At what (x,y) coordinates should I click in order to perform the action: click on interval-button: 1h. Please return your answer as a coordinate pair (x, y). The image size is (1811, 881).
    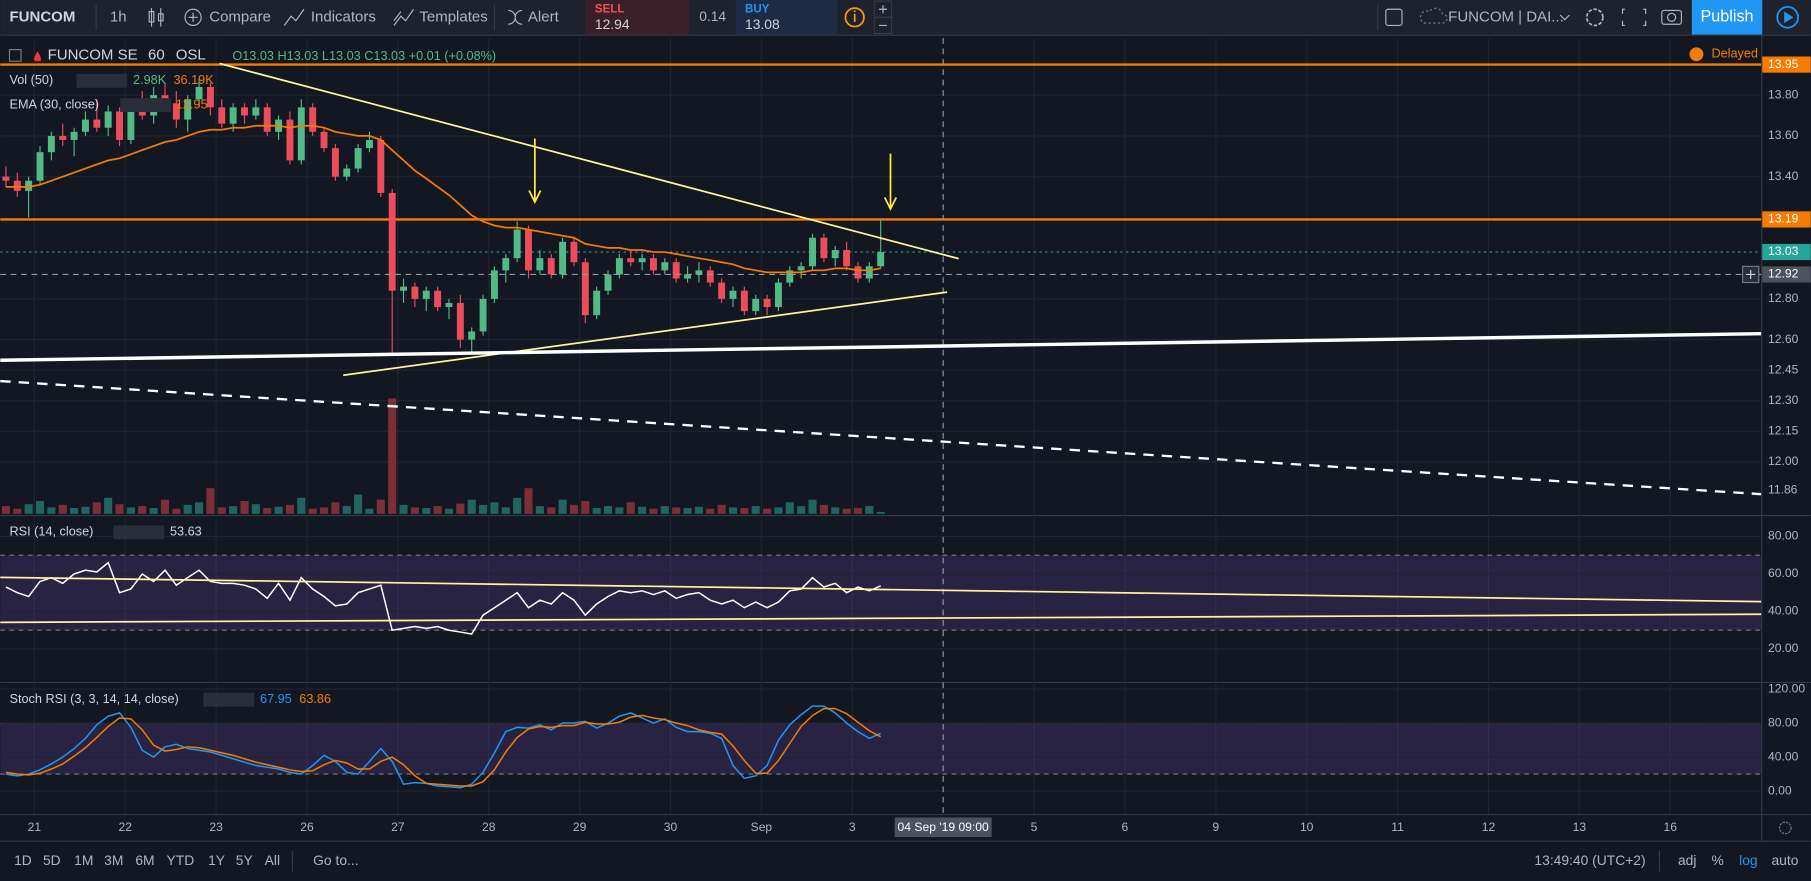
    Looking at the image, I should click on (118, 16).